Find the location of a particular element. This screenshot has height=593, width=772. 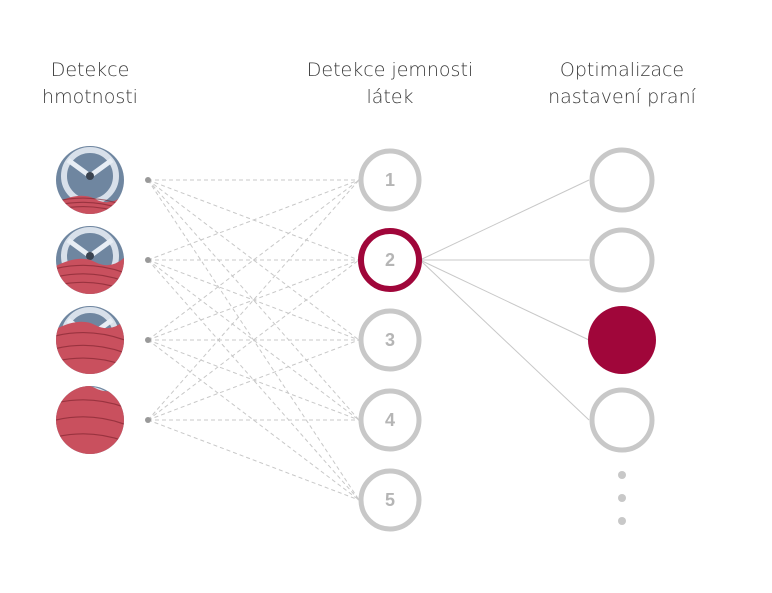

wash-setting-circle-selected is located at coordinates (622, 340).